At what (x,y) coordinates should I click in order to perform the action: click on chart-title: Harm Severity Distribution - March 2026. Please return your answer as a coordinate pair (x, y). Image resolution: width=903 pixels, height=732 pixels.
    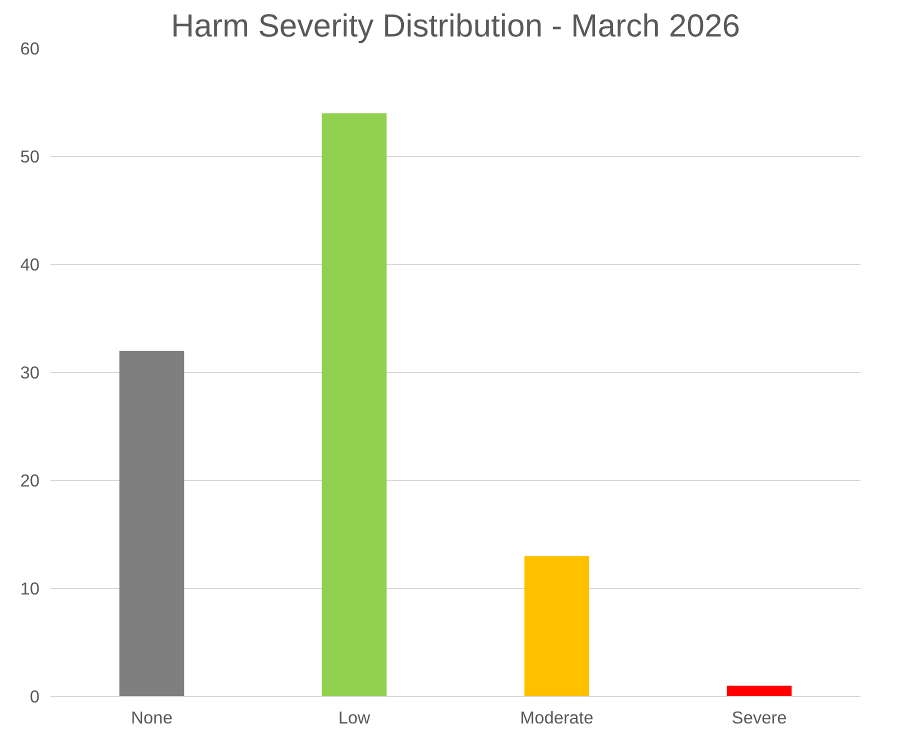
    Looking at the image, I should click on (455, 26).